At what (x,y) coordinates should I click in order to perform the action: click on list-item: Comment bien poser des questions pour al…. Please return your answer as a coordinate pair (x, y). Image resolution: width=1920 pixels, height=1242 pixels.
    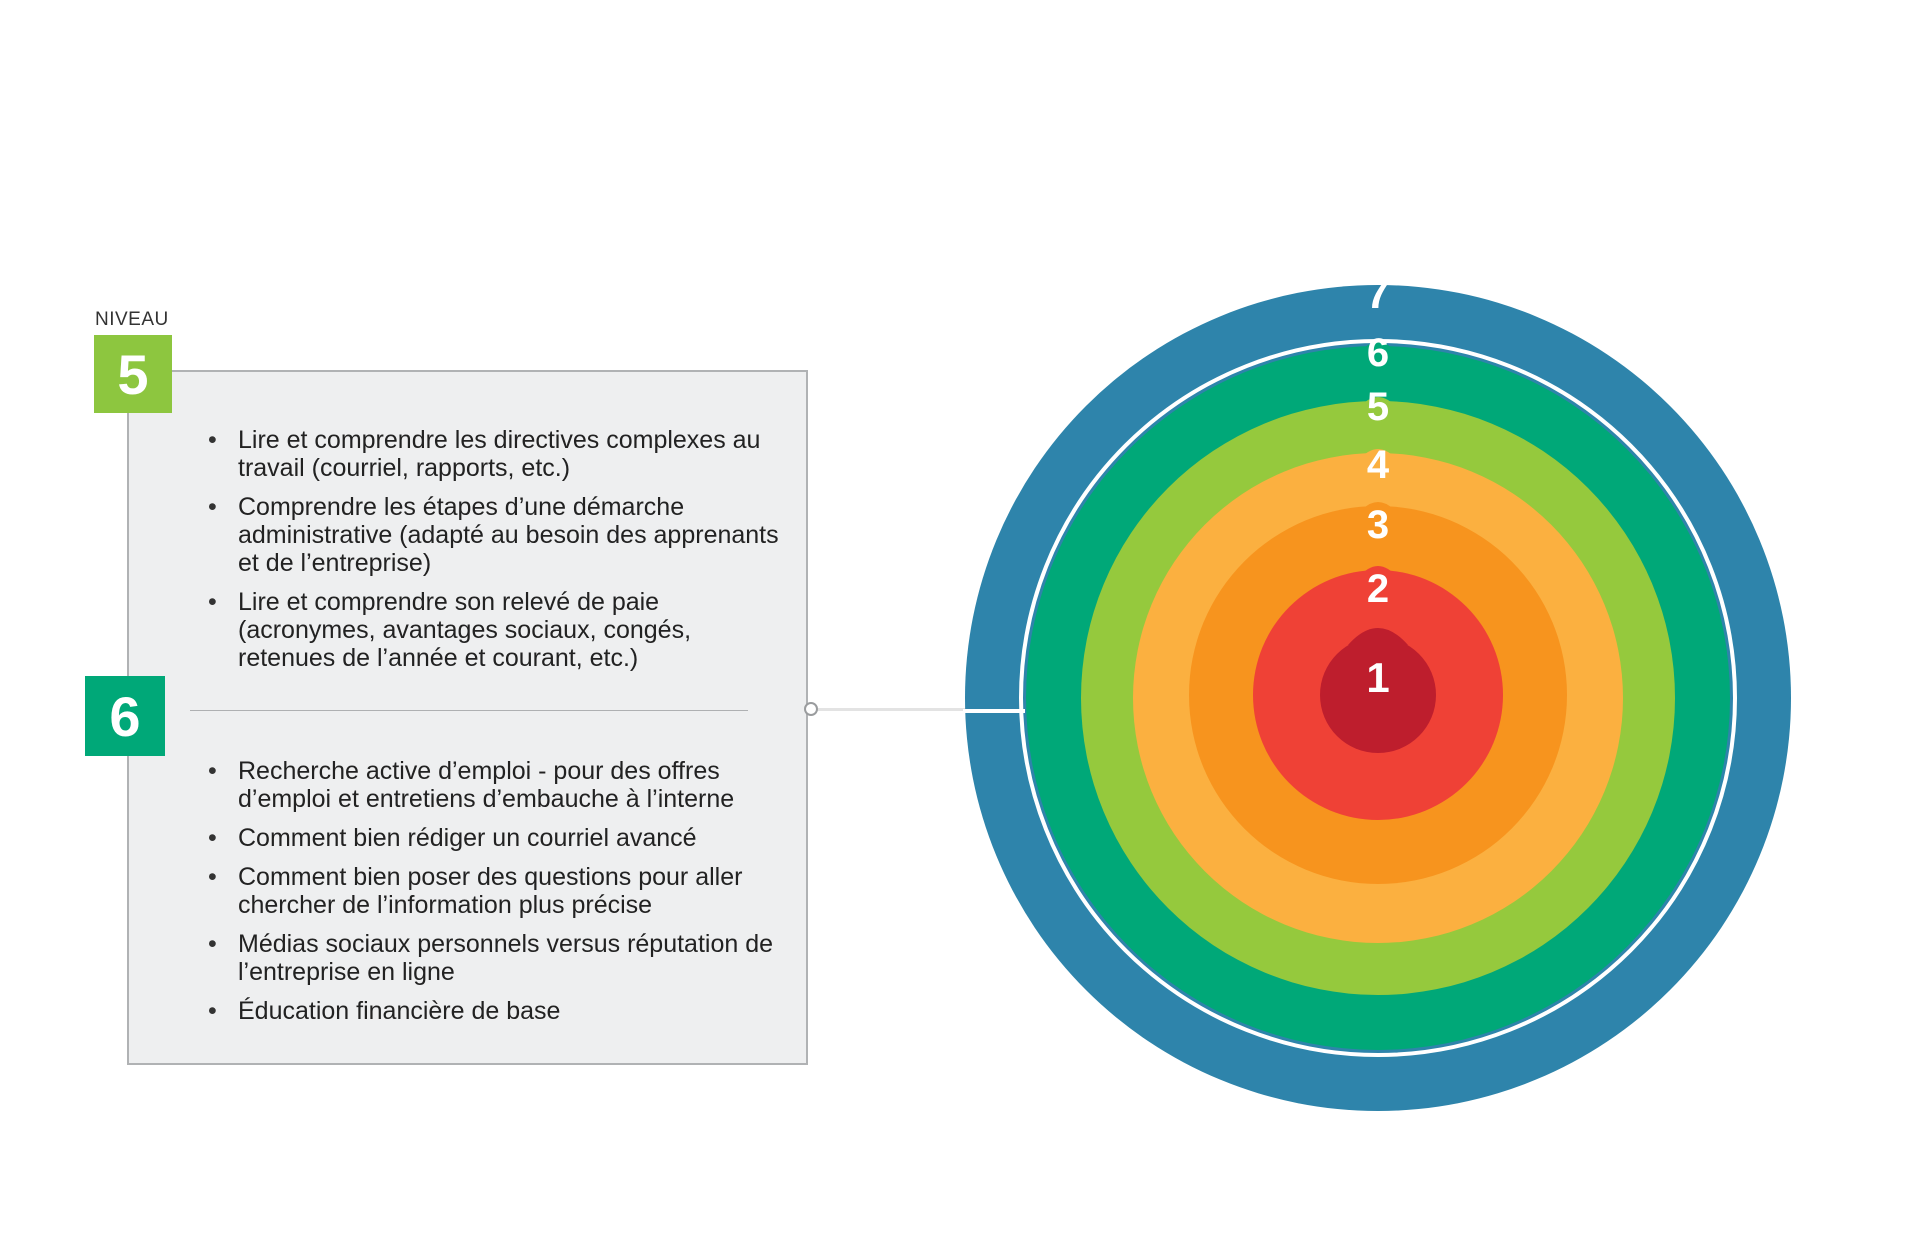
    Looking at the image, I should click on (495, 891).